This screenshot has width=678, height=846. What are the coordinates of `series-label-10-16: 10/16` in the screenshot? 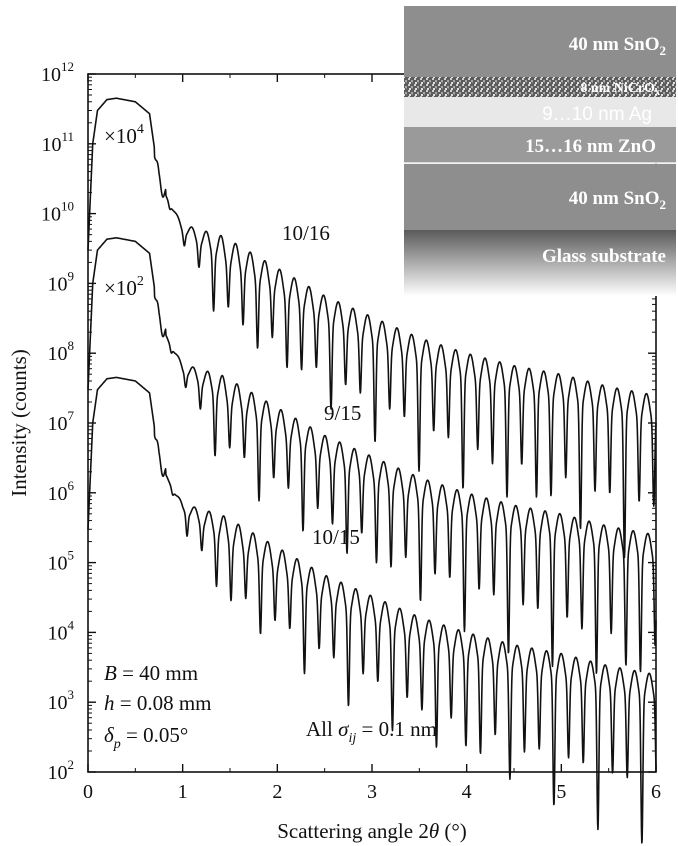 It's located at (306, 233).